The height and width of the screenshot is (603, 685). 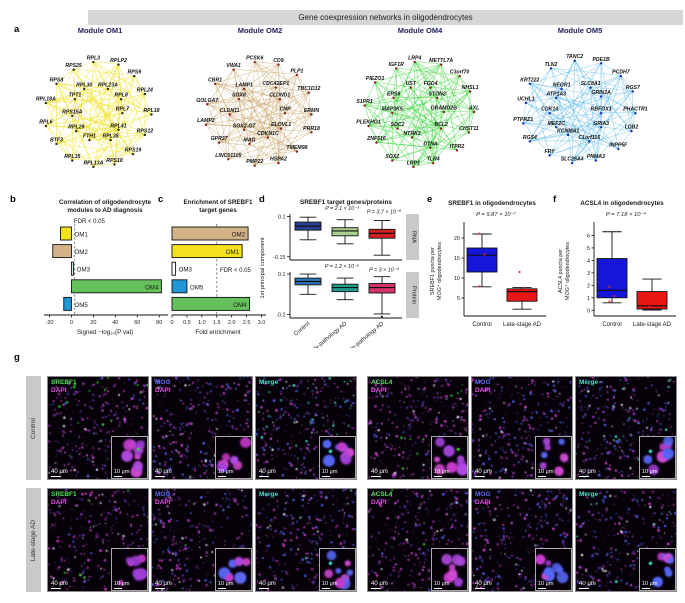 I want to click on gene-label: BCL2, so click(x=441, y=125).